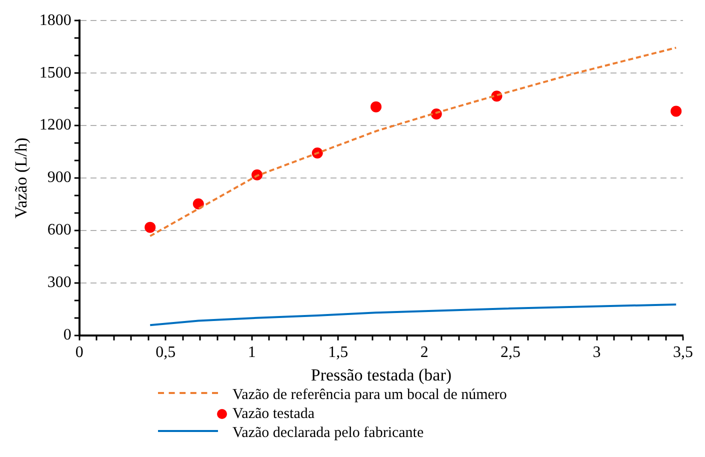  I want to click on y-tick-label: 900, so click(59, 177).